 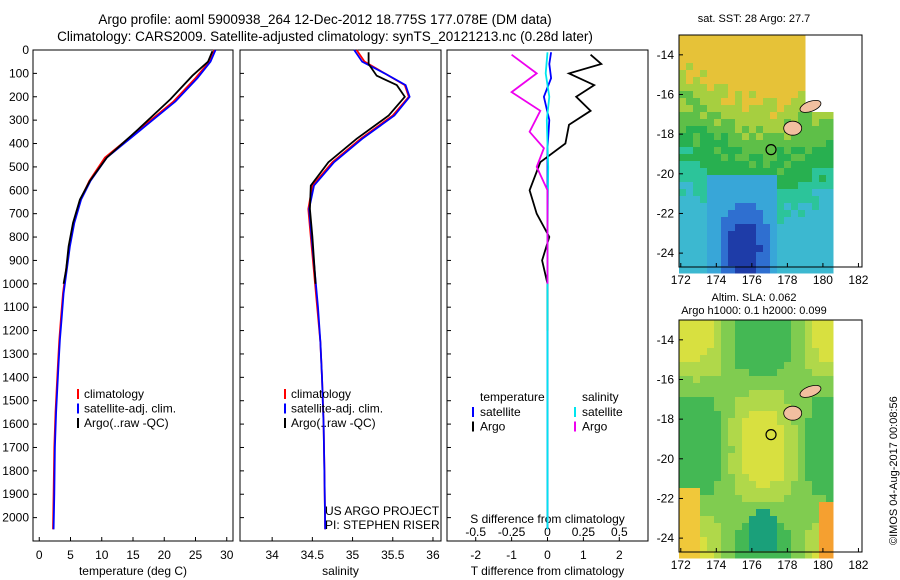 I want to click on legend-label: Argo(..raw -QC), so click(x=126, y=423).